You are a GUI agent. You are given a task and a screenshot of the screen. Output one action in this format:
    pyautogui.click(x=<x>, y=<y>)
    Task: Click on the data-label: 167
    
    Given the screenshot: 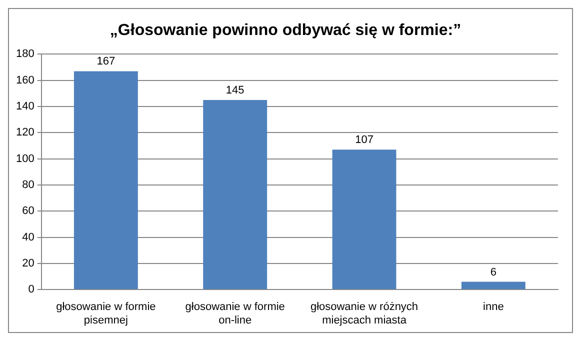 What is the action you would take?
    pyautogui.click(x=106, y=62)
    